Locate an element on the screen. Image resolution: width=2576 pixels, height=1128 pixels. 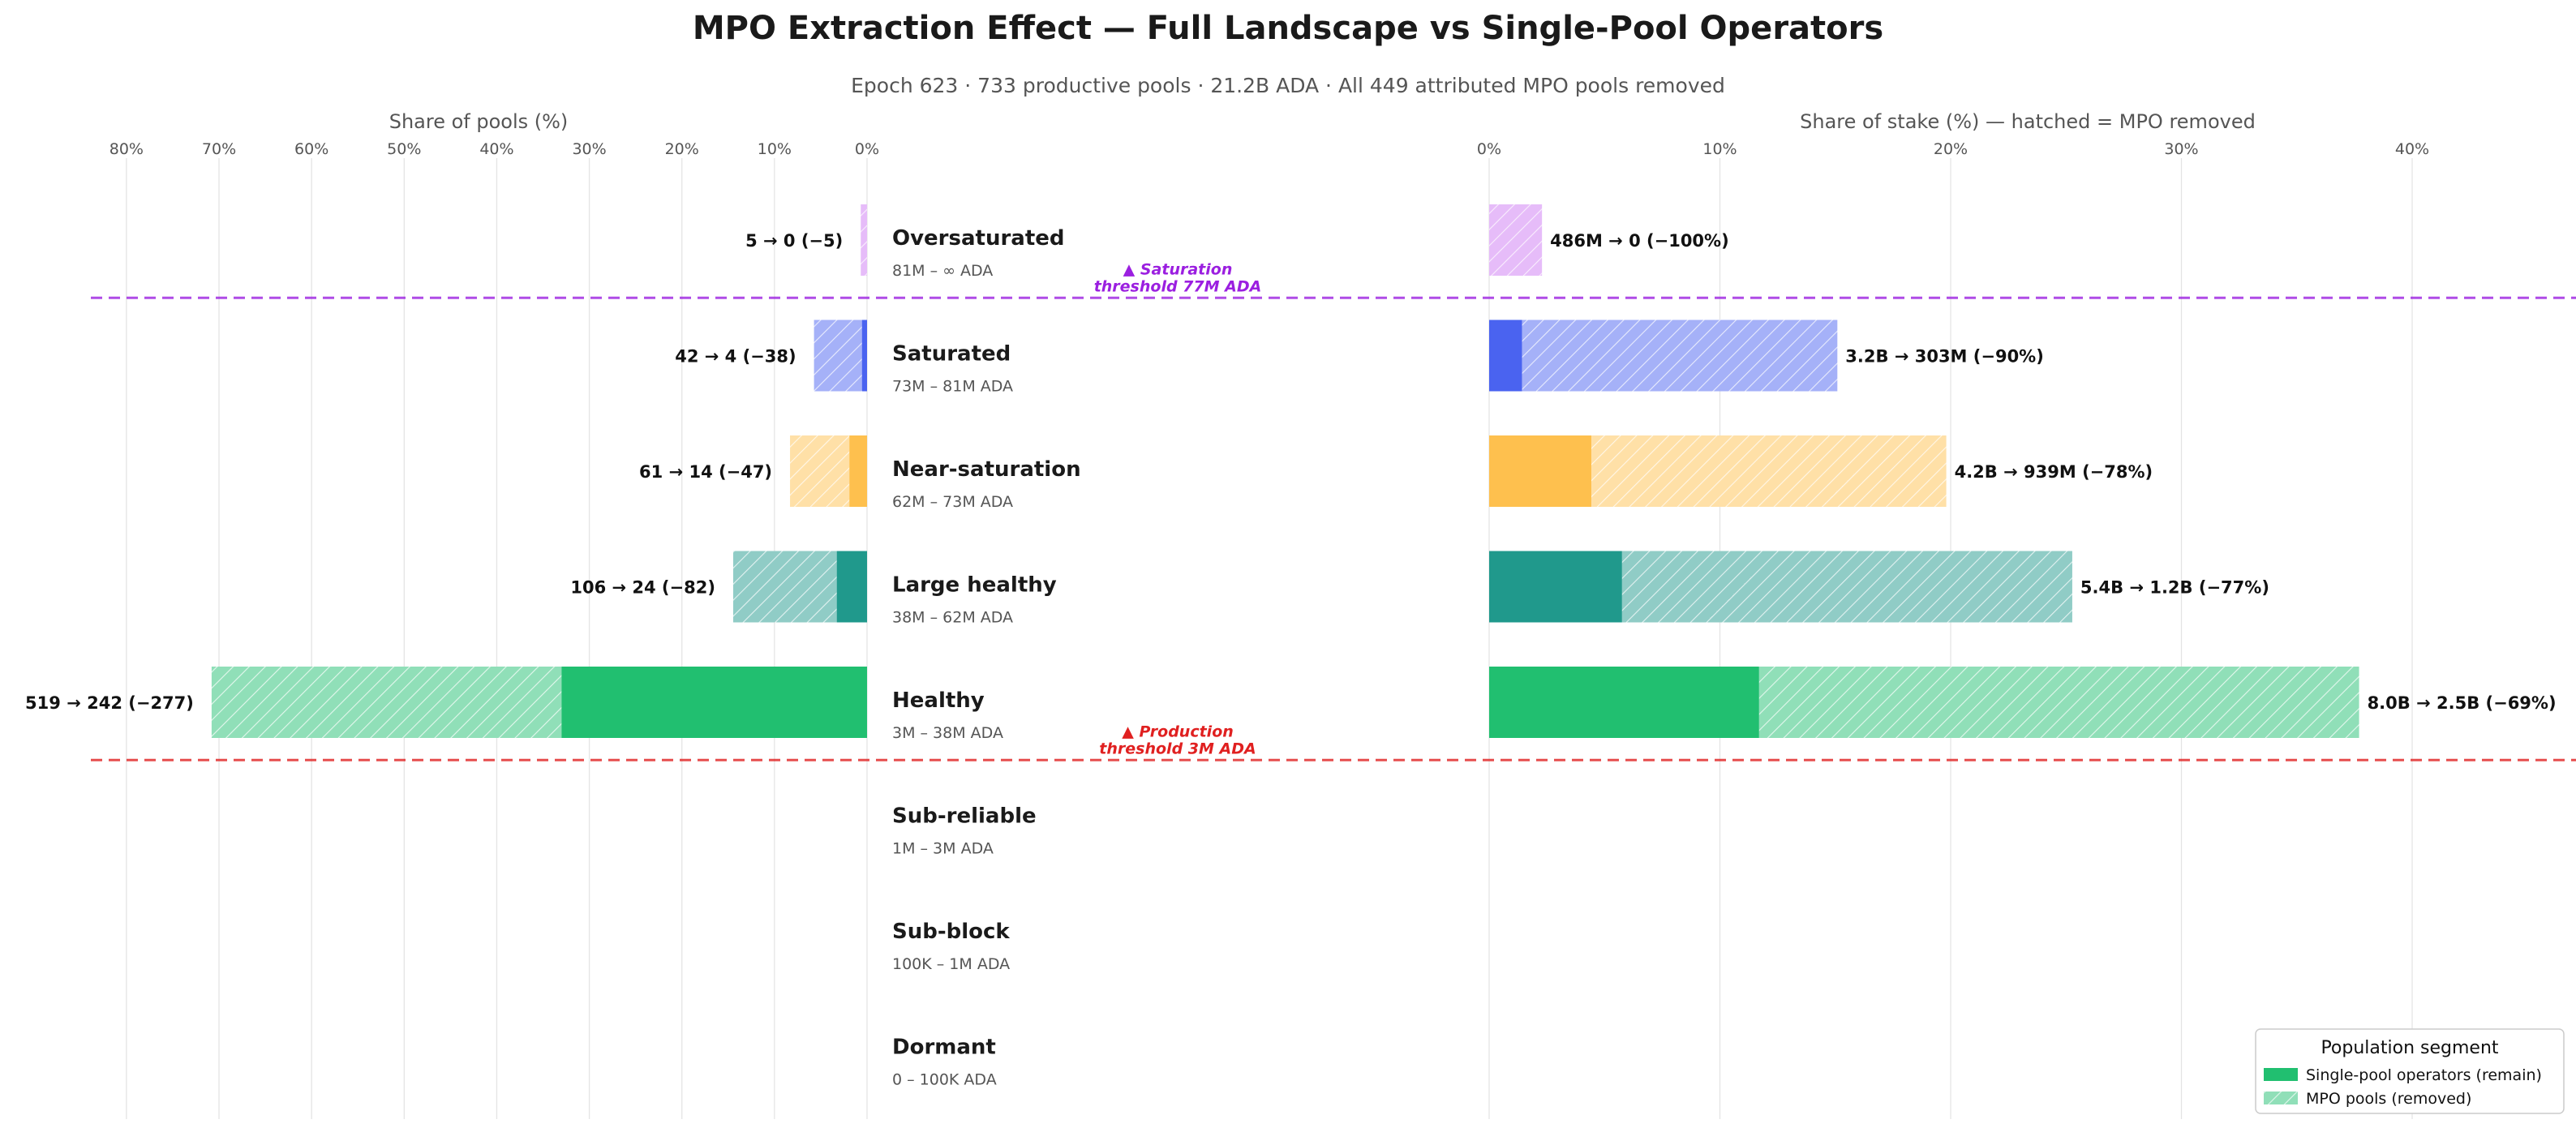
category-range: 73M – 81M ADA is located at coordinates (952, 387).